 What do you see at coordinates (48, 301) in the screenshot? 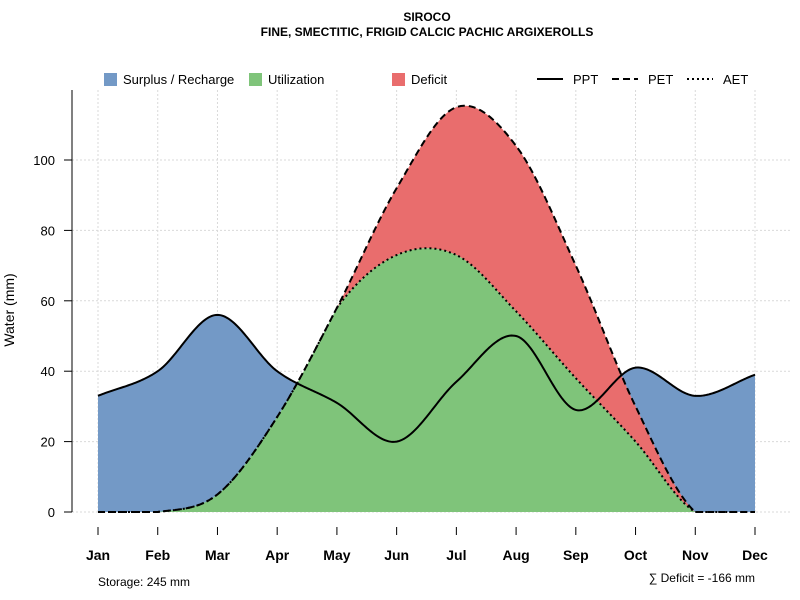
I see `y-tick-label: 60` at bounding box center [48, 301].